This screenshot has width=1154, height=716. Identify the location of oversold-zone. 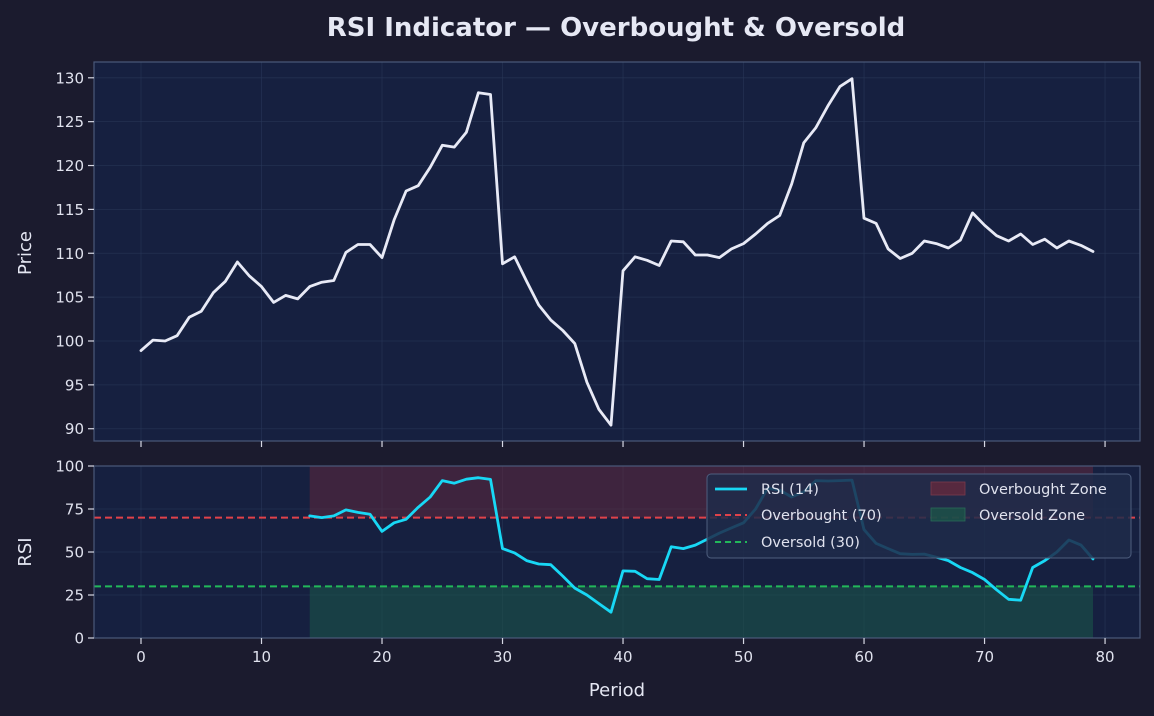
(701, 612).